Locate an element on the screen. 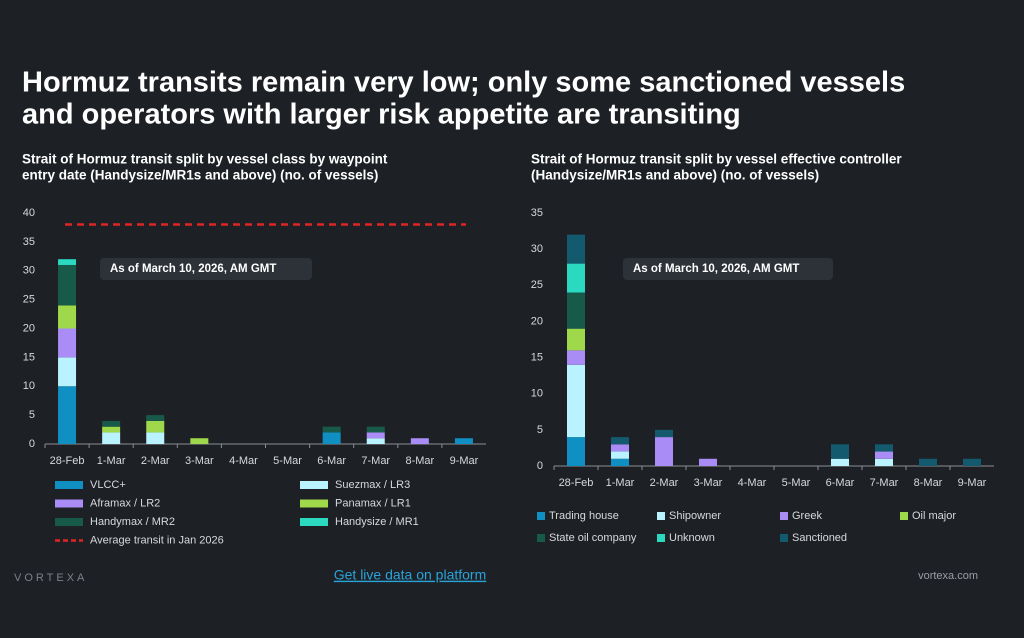 The image size is (1024, 638). annotation: As of March 10, 2026, AM GMT is located at coordinates (193, 269).